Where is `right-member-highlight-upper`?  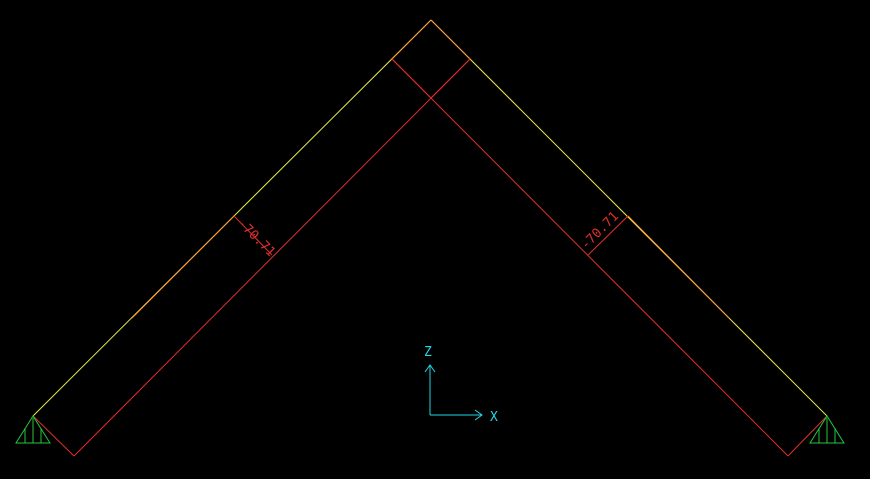
right-member-highlight-upper is located at coordinates (450, 39).